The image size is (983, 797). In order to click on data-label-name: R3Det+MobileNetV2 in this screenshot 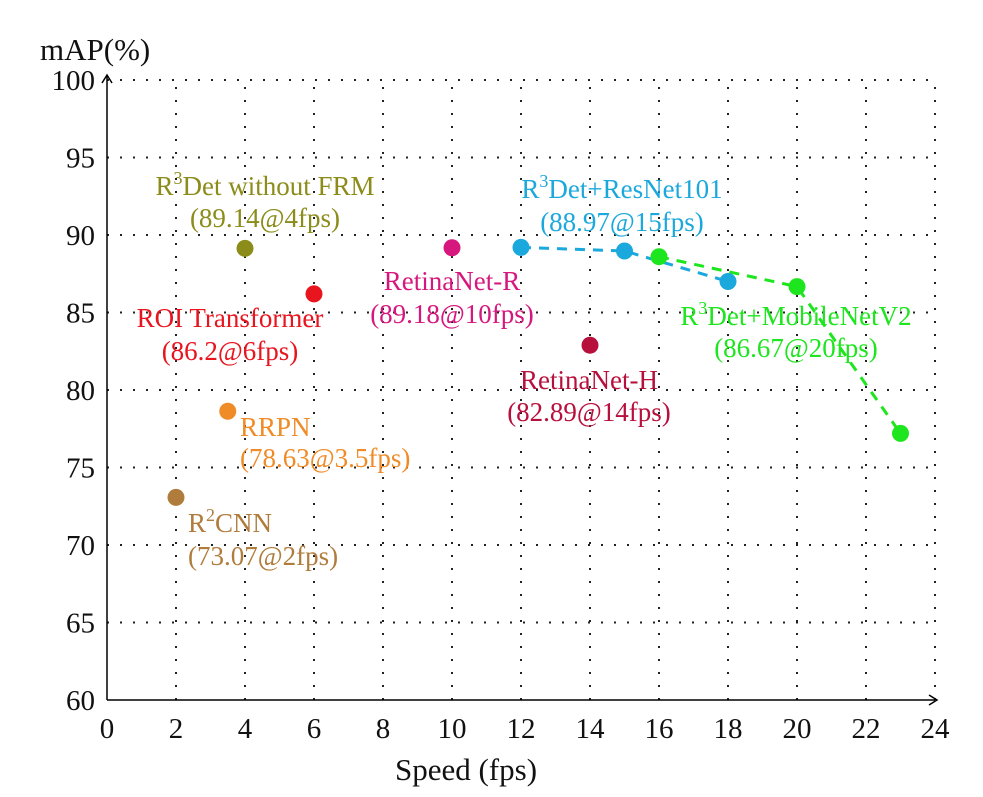, I will do `click(795, 314)`.